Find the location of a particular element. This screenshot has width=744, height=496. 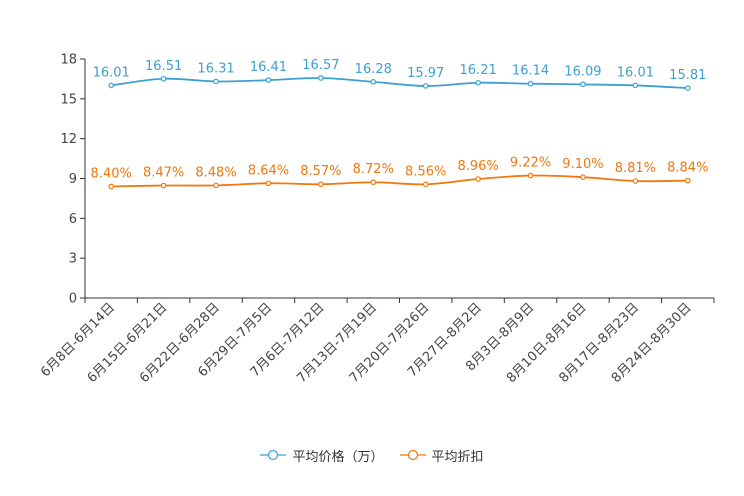

data-label: 8.81% is located at coordinates (635, 168).